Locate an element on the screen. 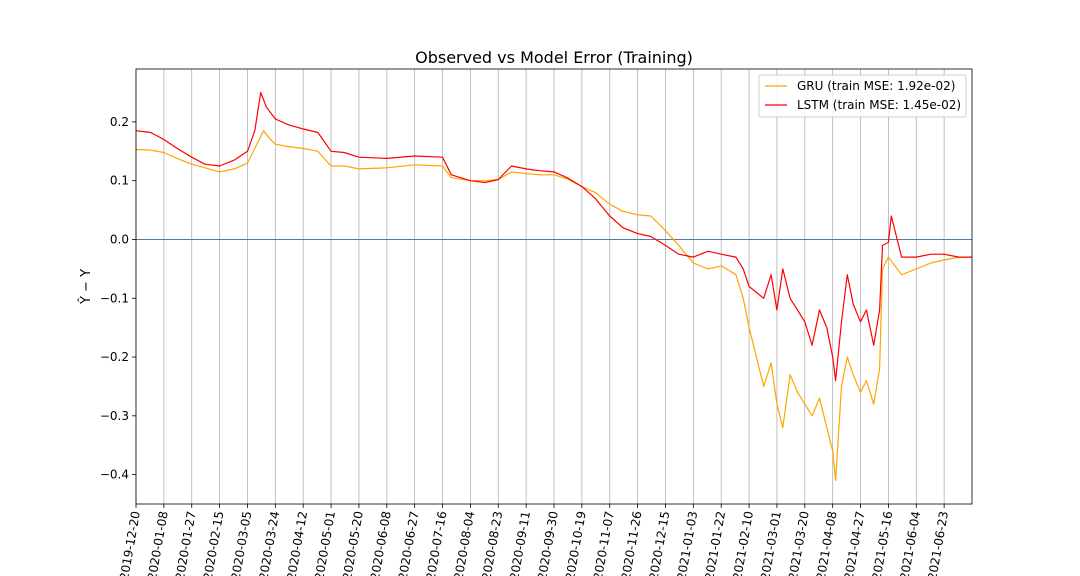 The image size is (1080, 576). x-tick-label: 2021-03-20 is located at coordinates (799, 543).